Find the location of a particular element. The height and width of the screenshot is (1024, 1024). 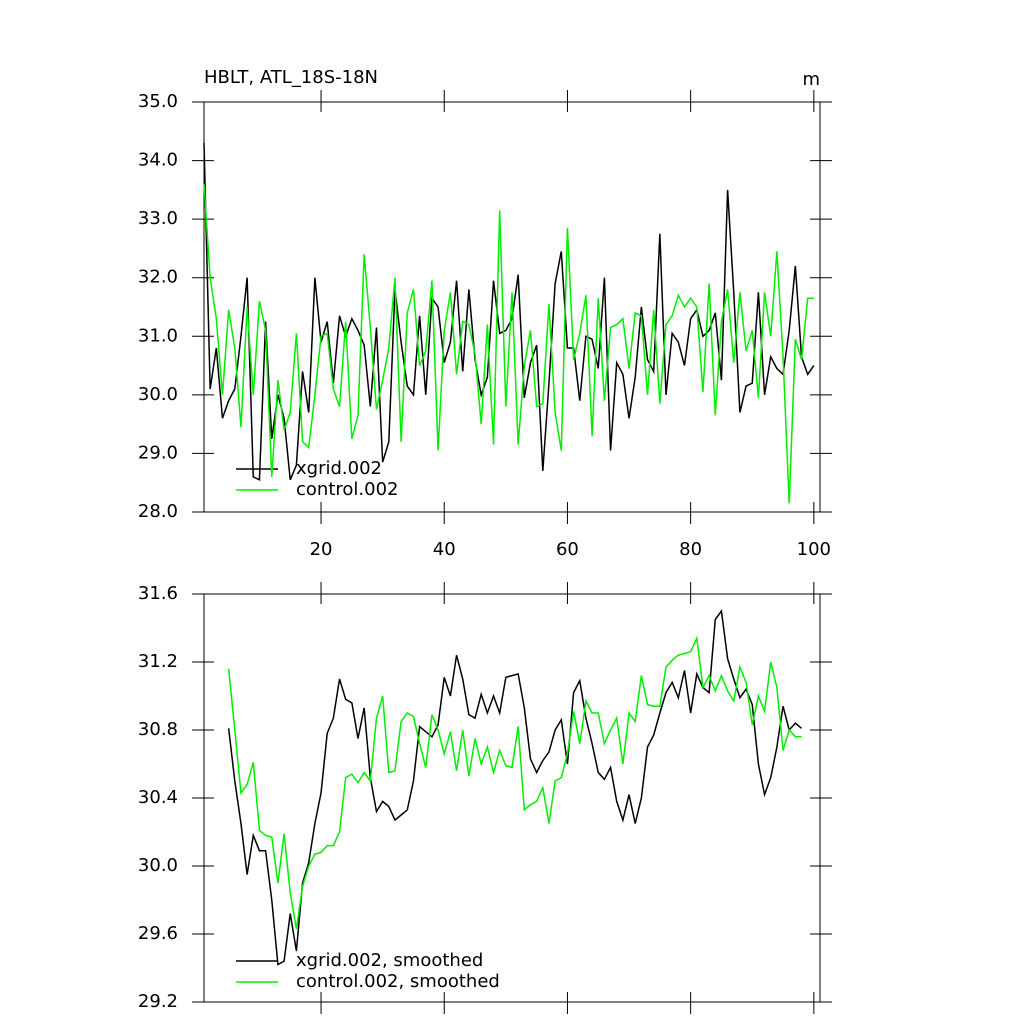

y-tick-label: 29.6 is located at coordinates (158, 933).